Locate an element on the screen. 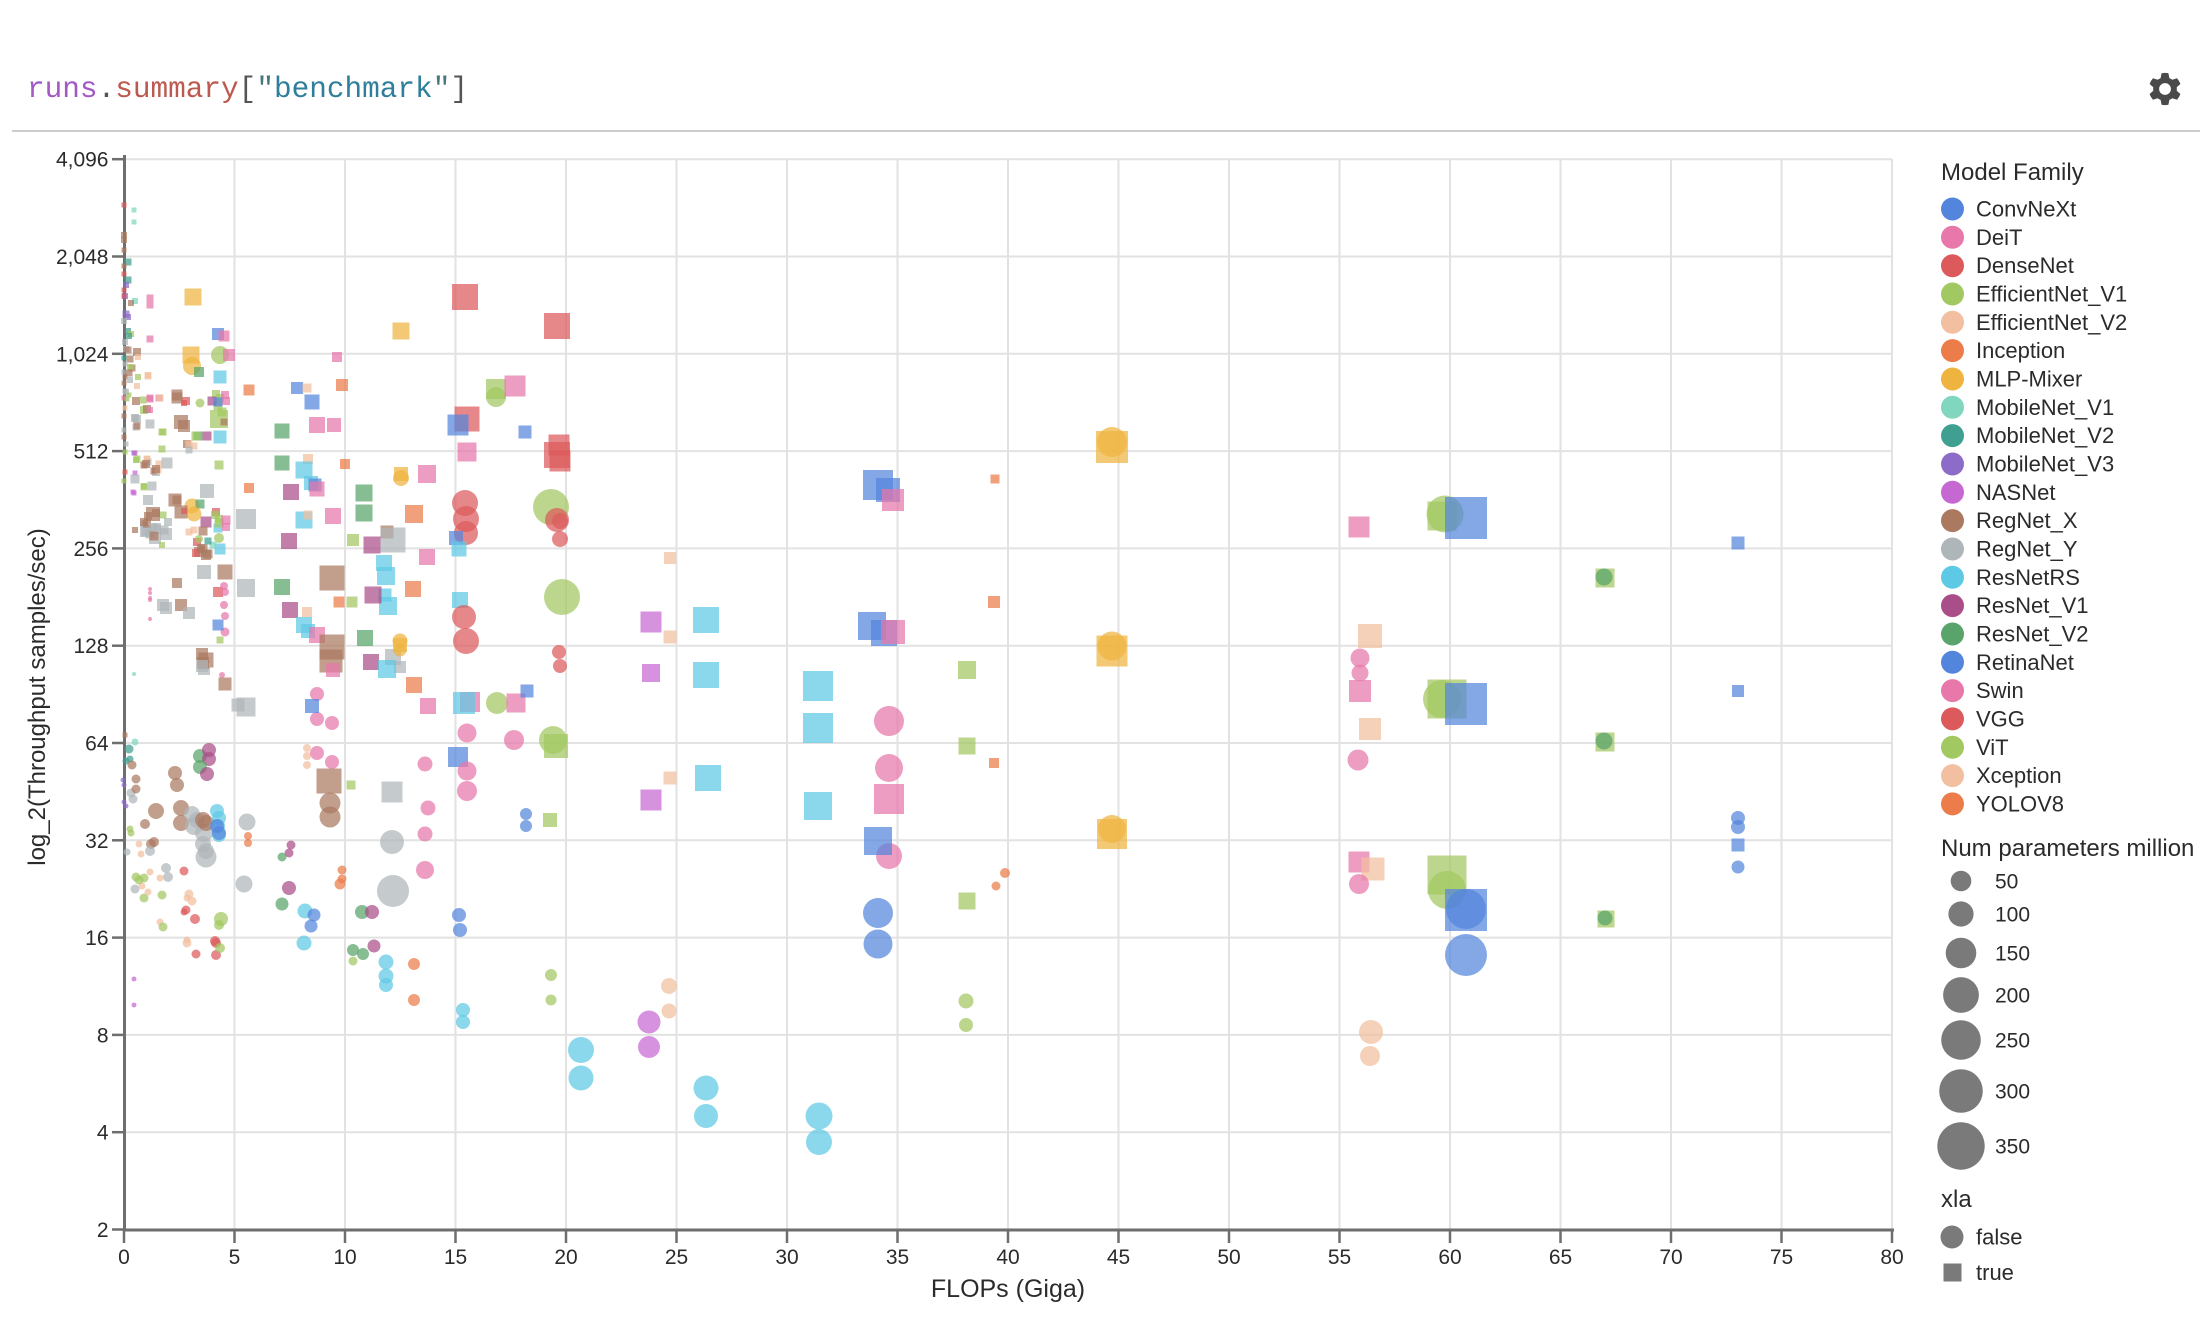 This screenshot has width=2212, height=1331. svg-text: 75 is located at coordinates (1781, 1257).